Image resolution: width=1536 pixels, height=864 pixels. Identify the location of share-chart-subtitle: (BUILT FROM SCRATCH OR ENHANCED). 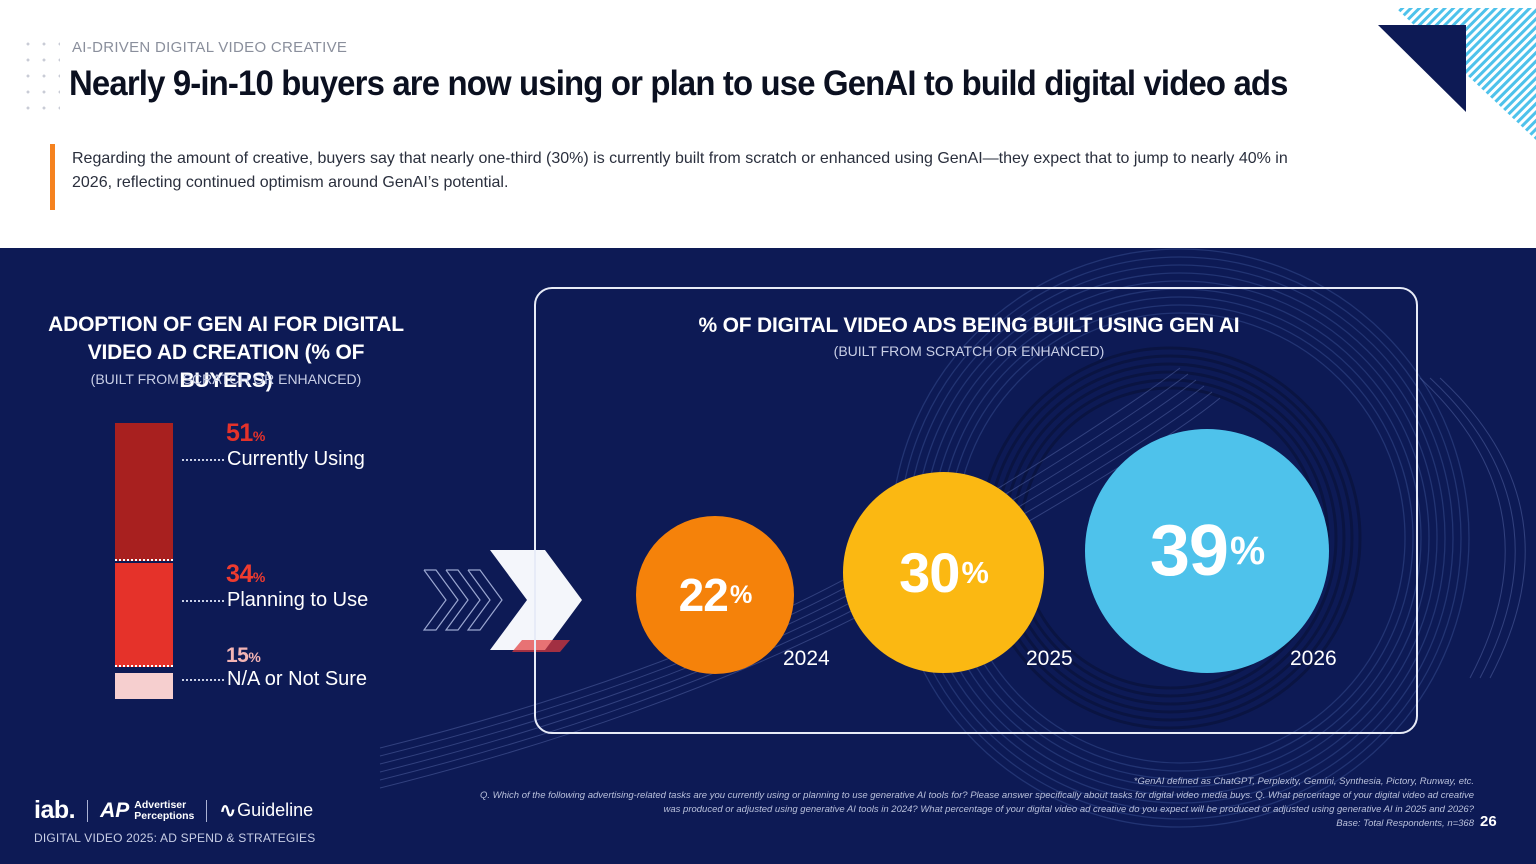
(969, 351).